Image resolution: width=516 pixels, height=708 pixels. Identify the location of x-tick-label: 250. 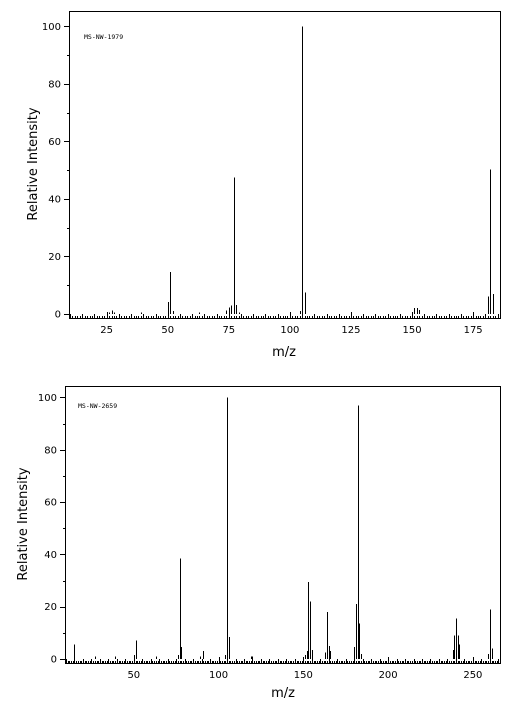
(472, 675).